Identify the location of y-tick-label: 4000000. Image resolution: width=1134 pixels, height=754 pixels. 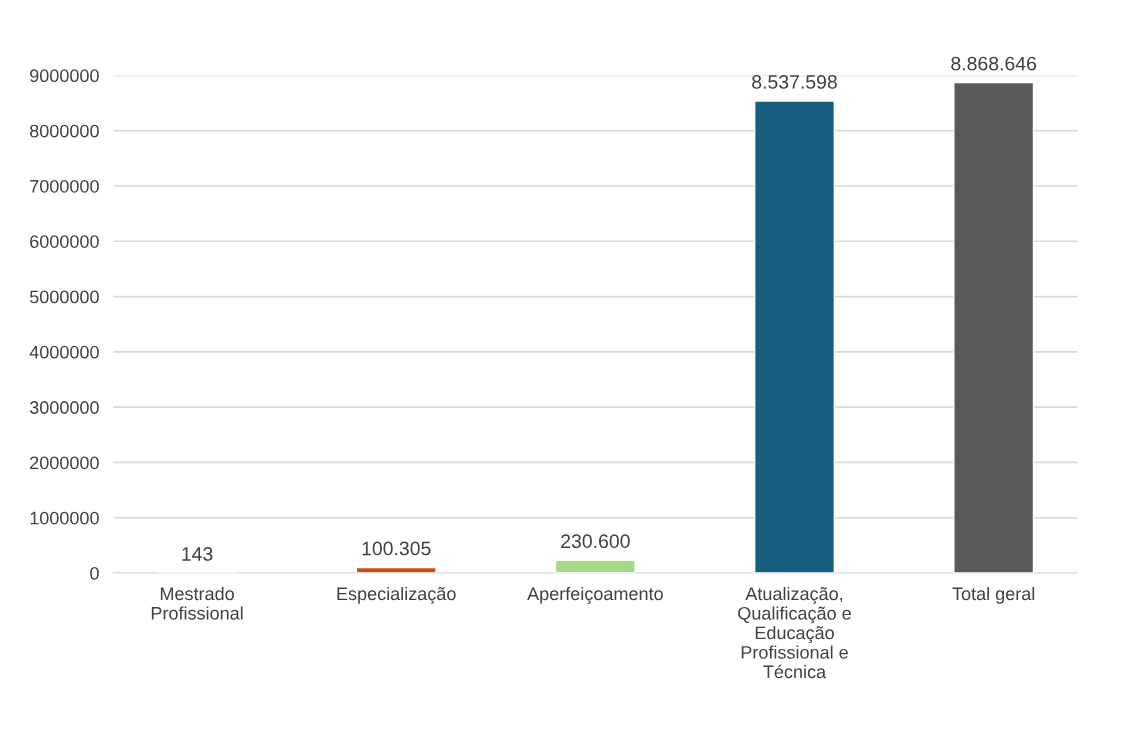
(64, 352).